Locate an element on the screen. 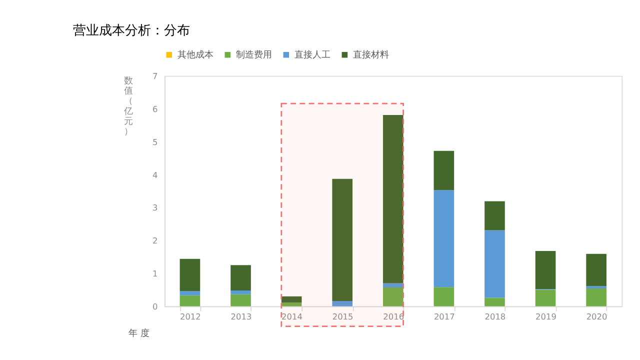 The width and height of the screenshot is (640, 360). x-tick-label: 2016 is located at coordinates (393, 317).